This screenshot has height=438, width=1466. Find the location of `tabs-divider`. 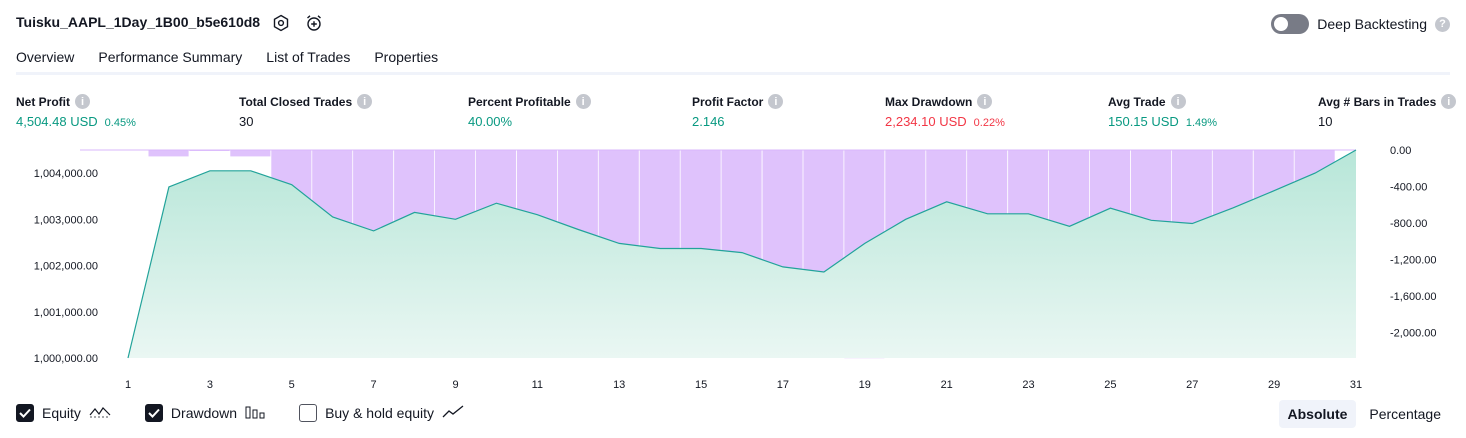

tabs-divider is located at coordinates (733, 73).